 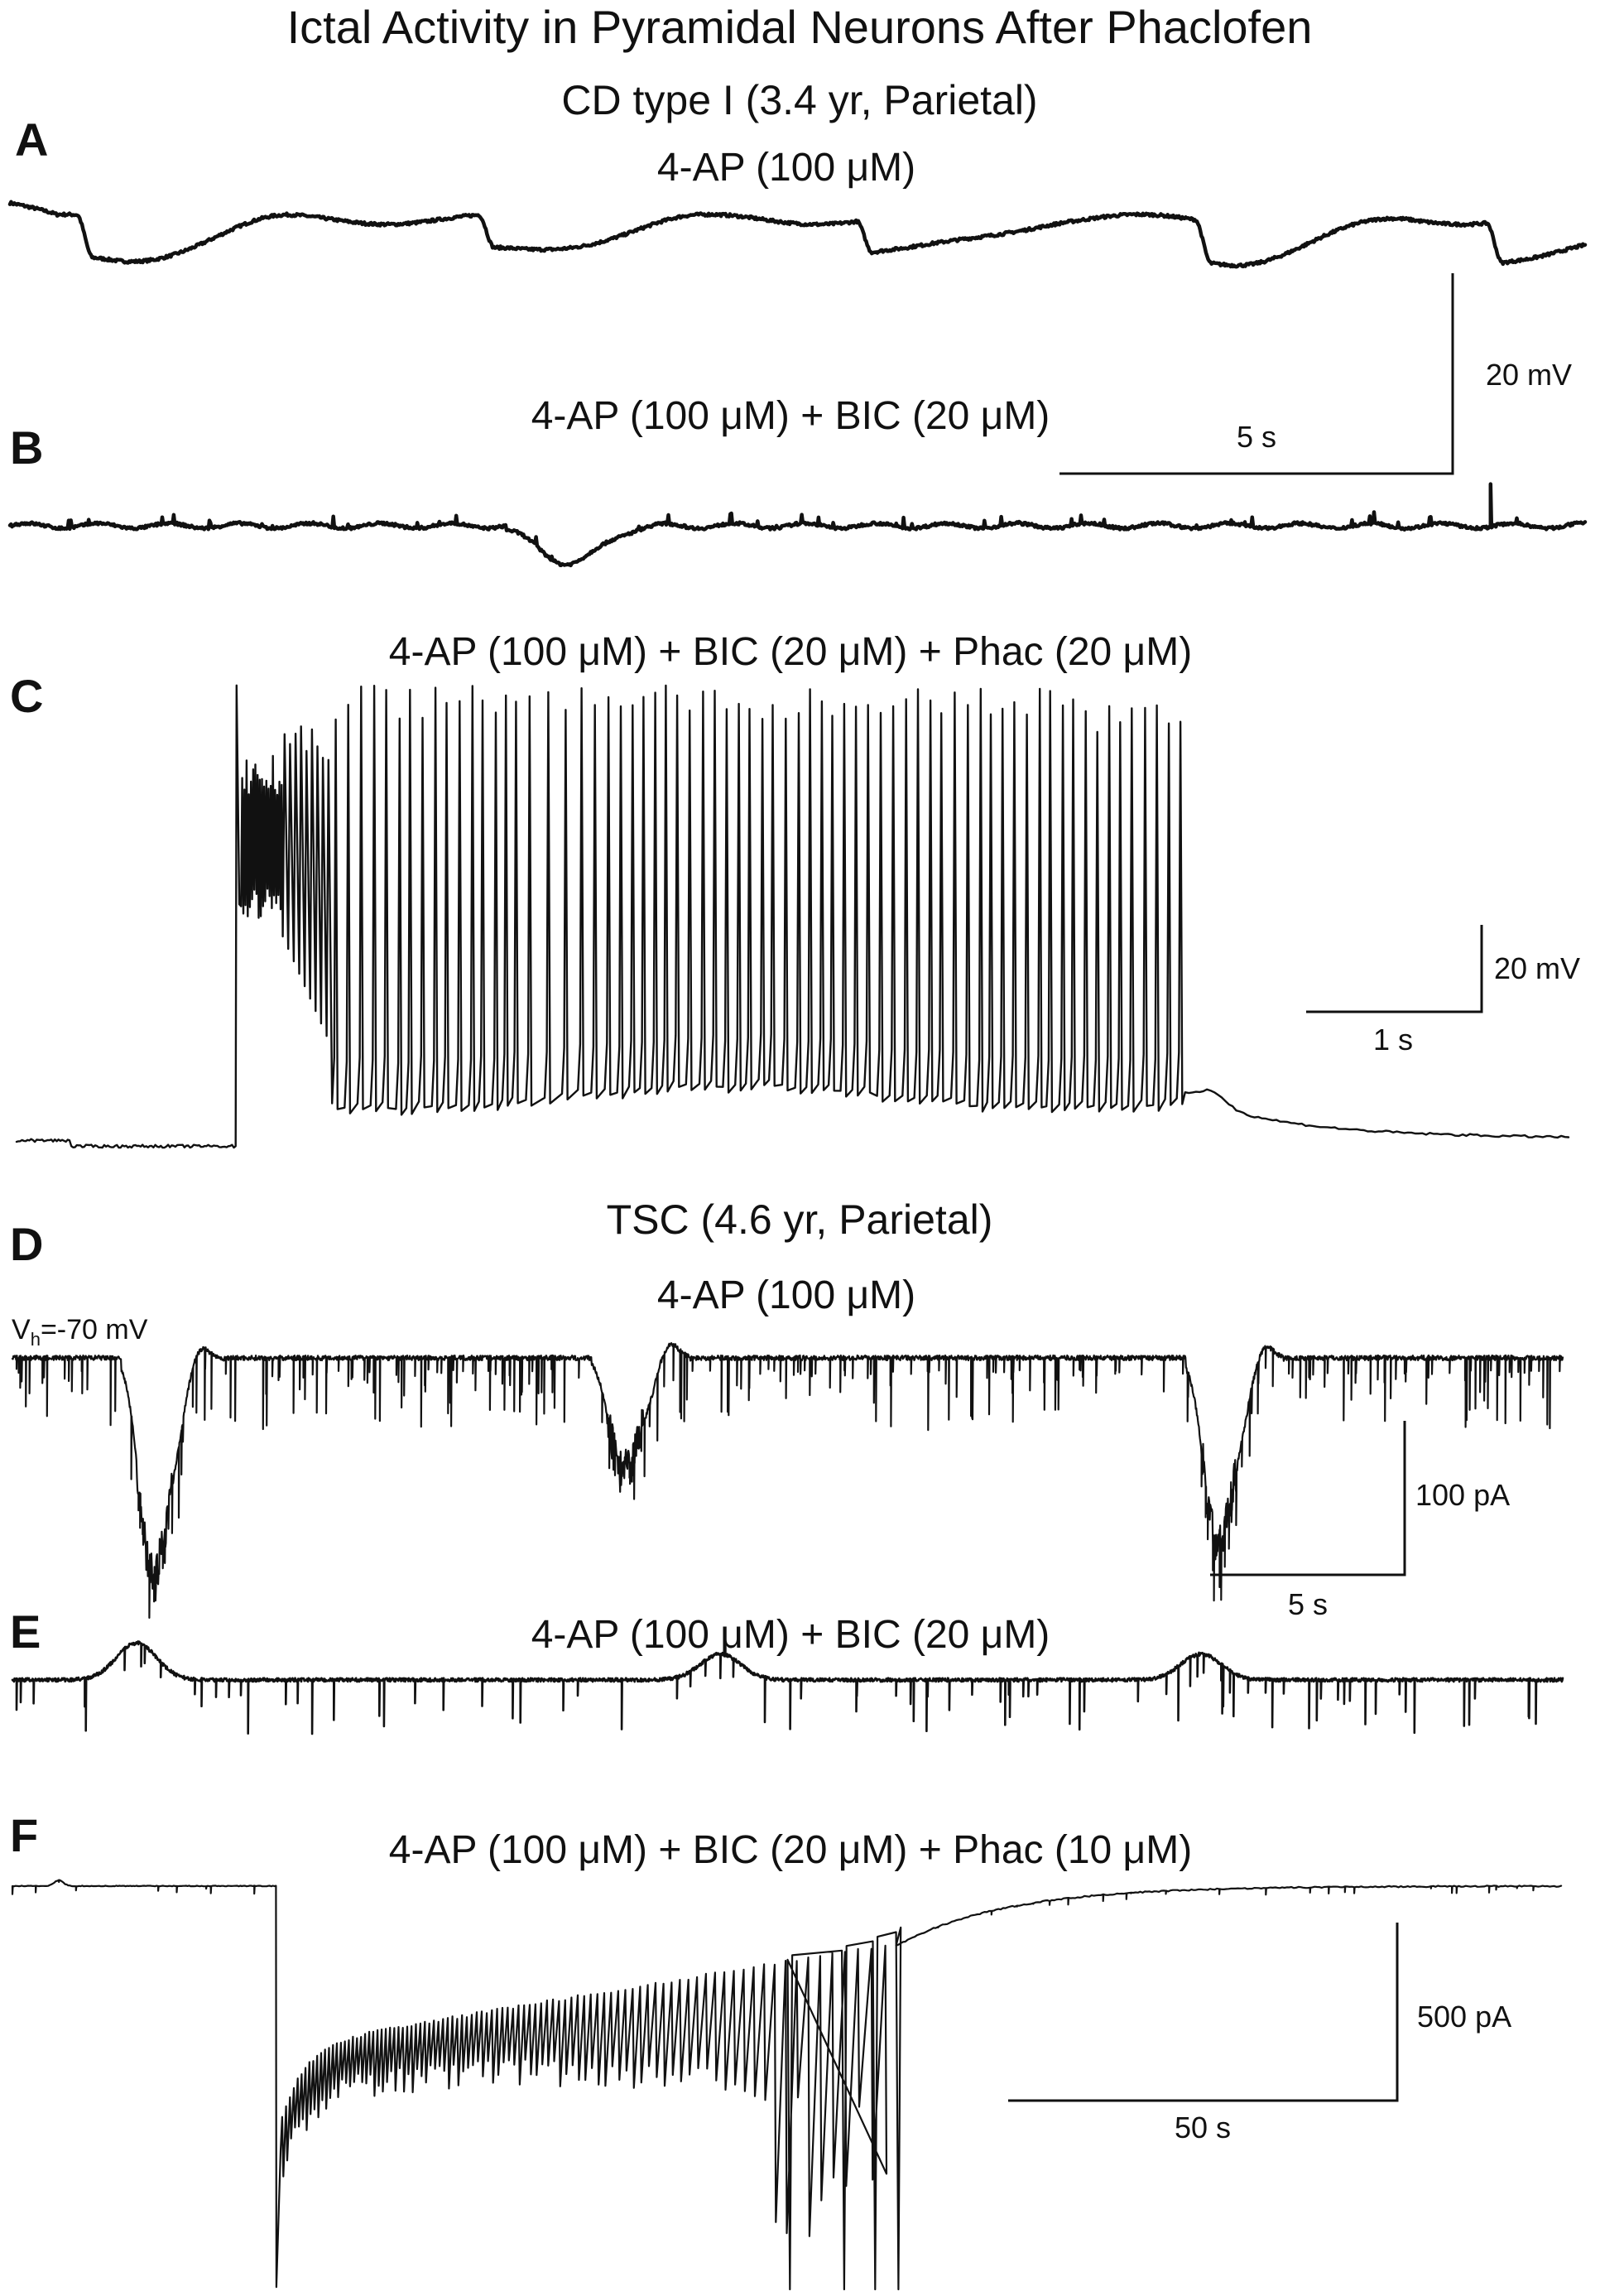 What do you see at coordinates (1256, 437) in the screenshot?
I see `scale-bar-ab-time: 5 s` at bounding box center [1256, 437].